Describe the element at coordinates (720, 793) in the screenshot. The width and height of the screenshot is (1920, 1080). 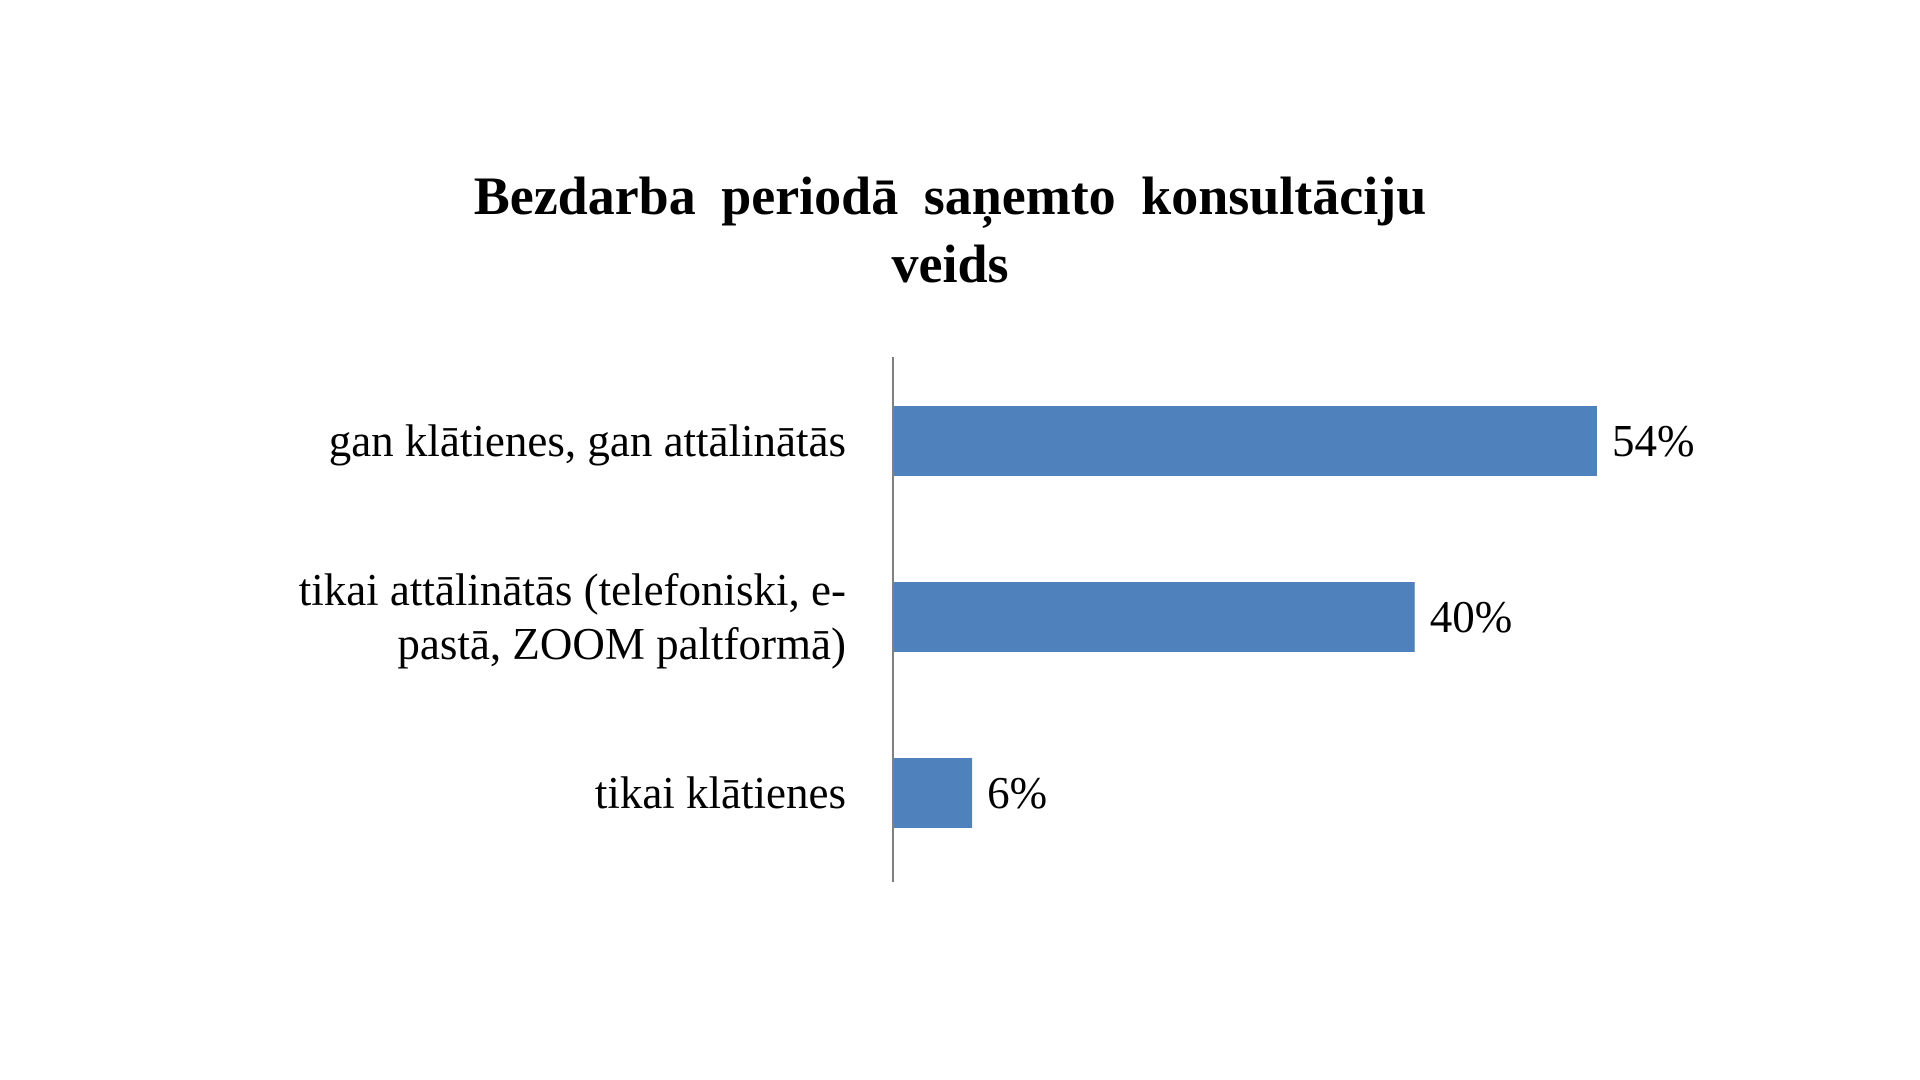
I see `category-label-2: tikai klātienes` at that location.